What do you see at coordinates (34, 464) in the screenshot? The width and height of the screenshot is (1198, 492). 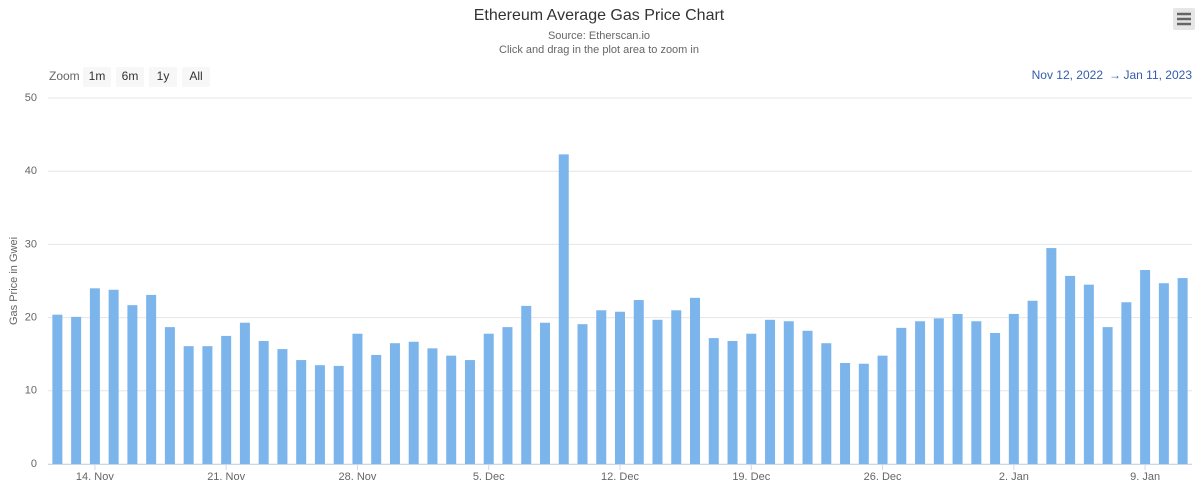 I see `y-tick-label: 0` at bounding box center [34, 464].